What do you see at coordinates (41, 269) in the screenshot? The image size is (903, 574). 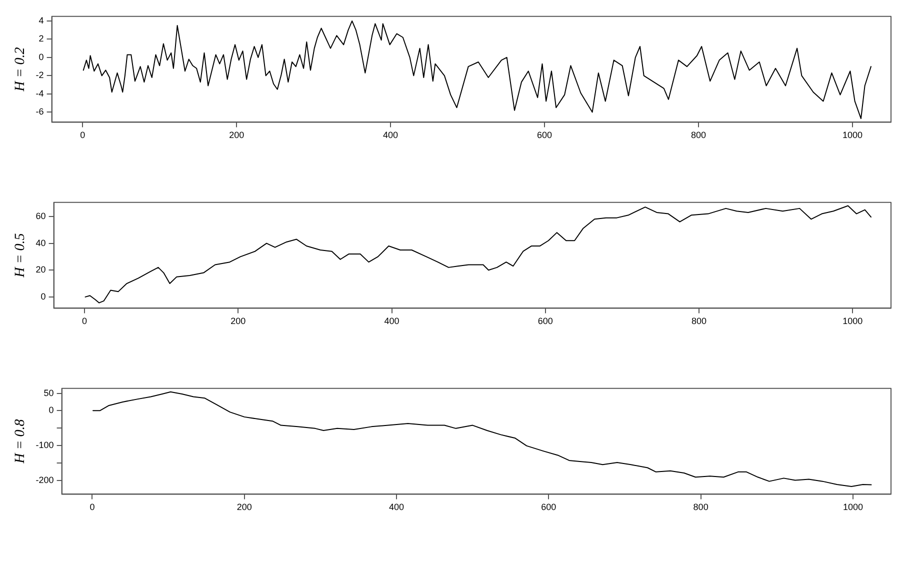 I see `y-tick-label: 20` at bounding box center [41, 269].